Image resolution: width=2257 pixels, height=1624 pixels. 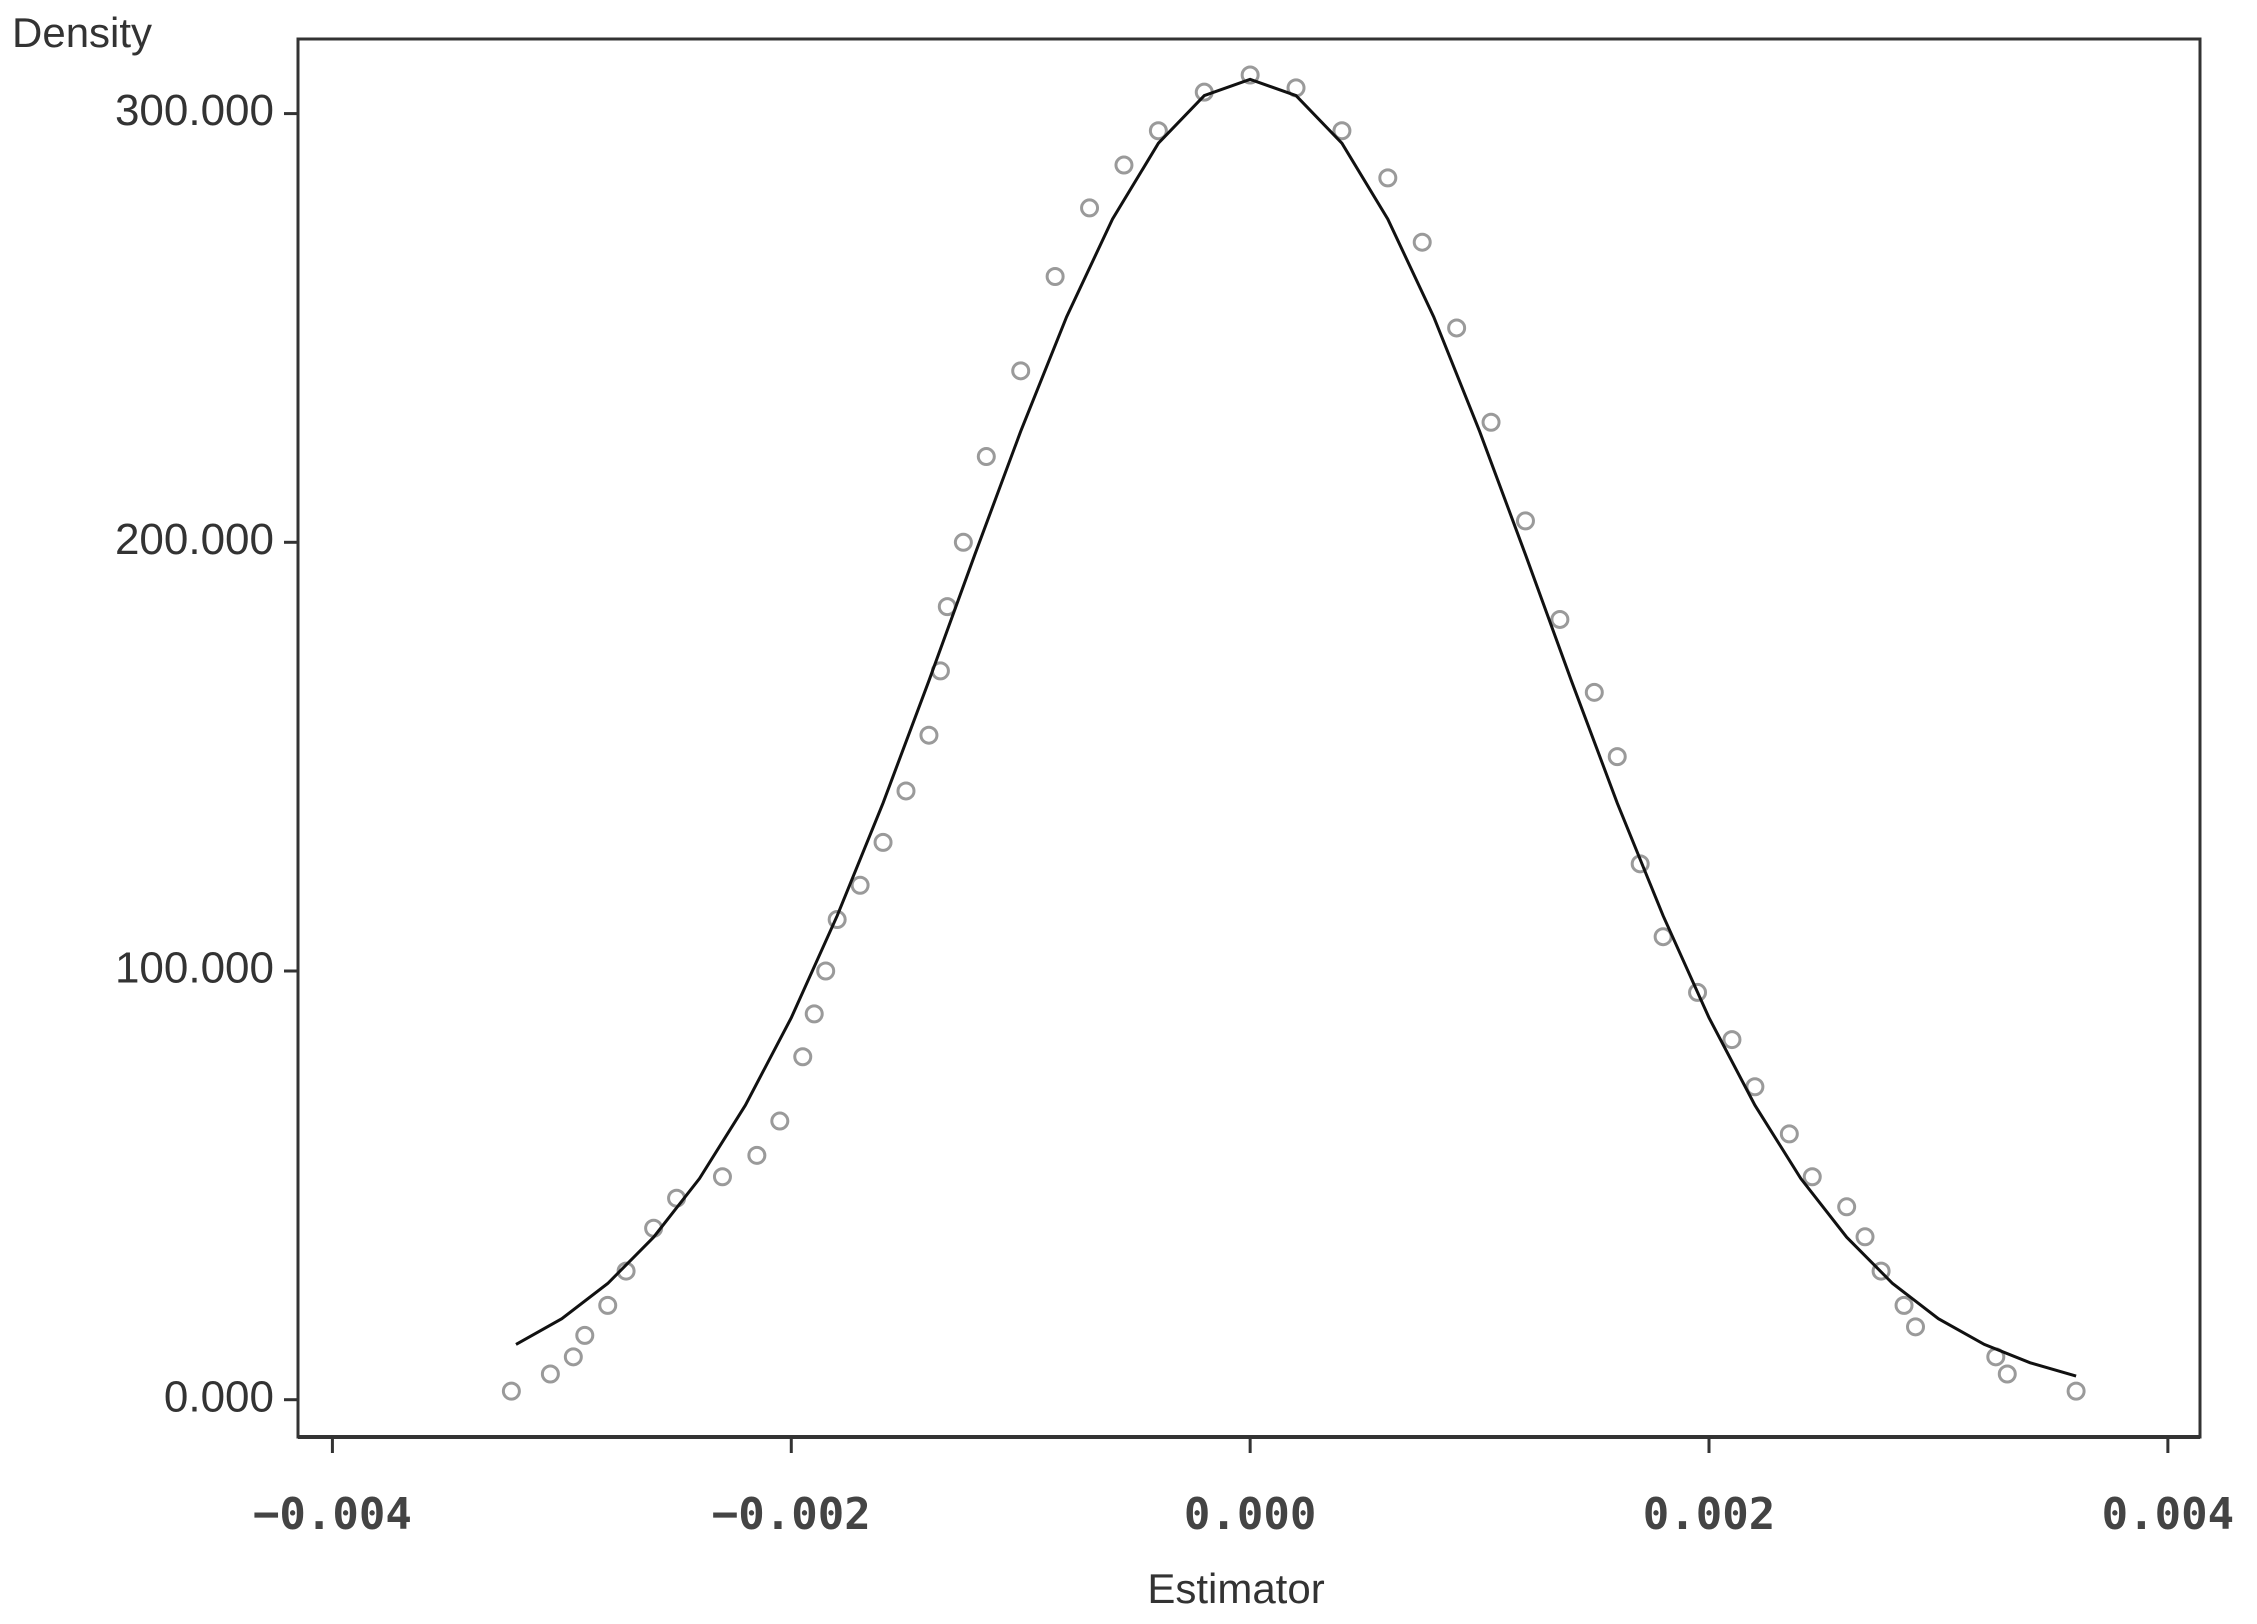 I want to click on y-tick-label: 0.000, so click(x=219, y=1396).